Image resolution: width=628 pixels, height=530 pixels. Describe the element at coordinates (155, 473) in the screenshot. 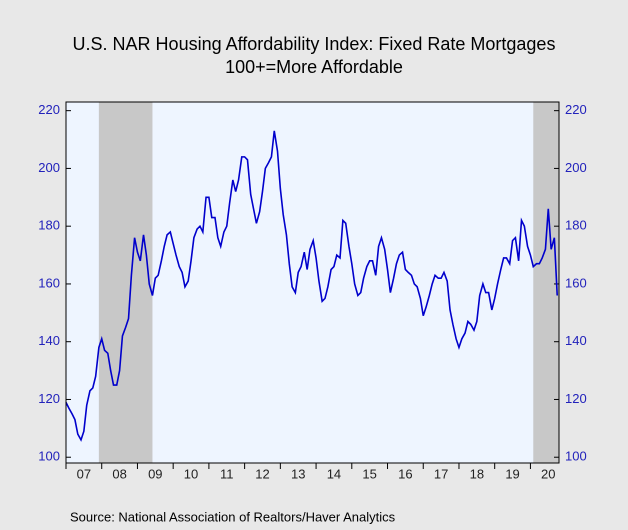

I see `x-tick-label: 09` at that location.